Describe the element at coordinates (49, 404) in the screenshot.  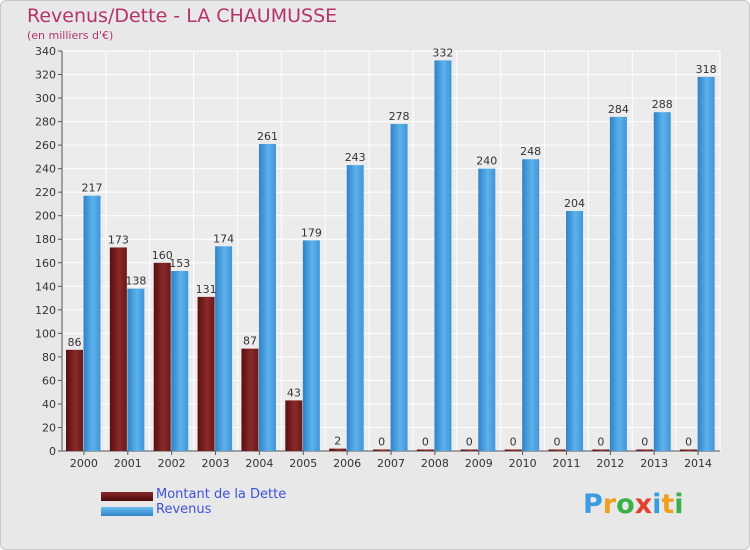
I see `y-tick-label: 40` at that location.